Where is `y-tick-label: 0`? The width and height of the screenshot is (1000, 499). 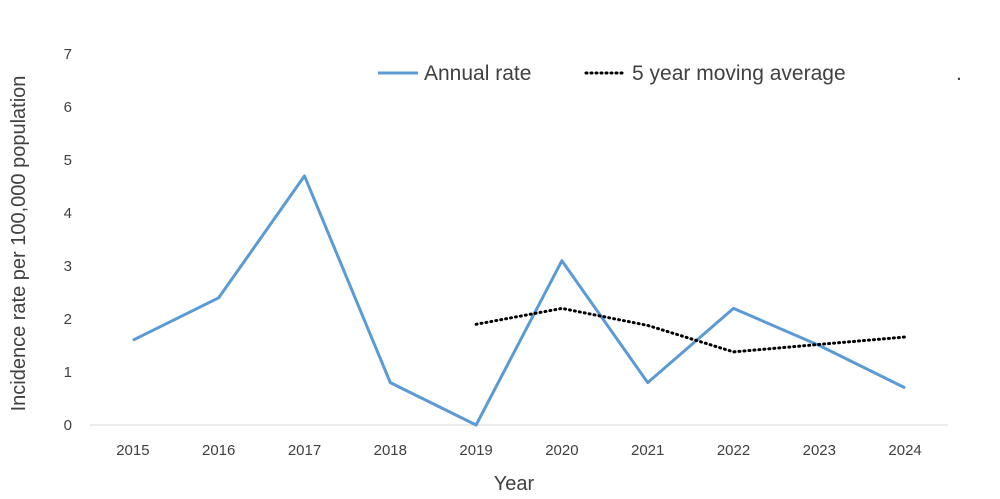
y-tick-label: 0 is located at coordinates (68, 425).